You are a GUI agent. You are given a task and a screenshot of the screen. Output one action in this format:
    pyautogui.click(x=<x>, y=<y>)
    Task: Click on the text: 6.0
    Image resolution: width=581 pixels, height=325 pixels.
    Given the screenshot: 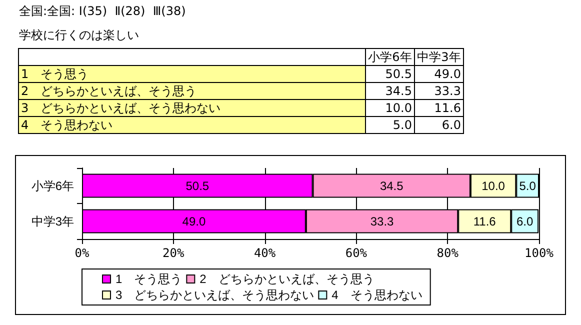 What is the action you would take?
    pyautogui.click(x=451, y=125)
    